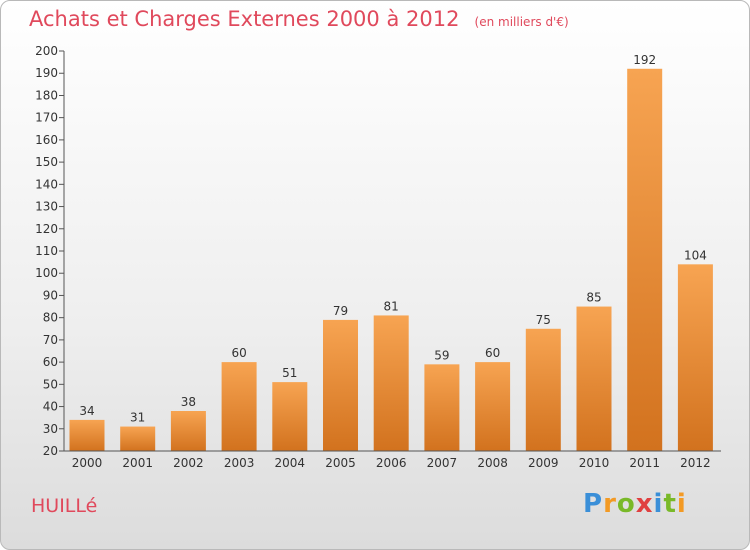  Describe the element at coordinates (46, 207) in the screenshot. I see `y-tick-label: 130` at that location.